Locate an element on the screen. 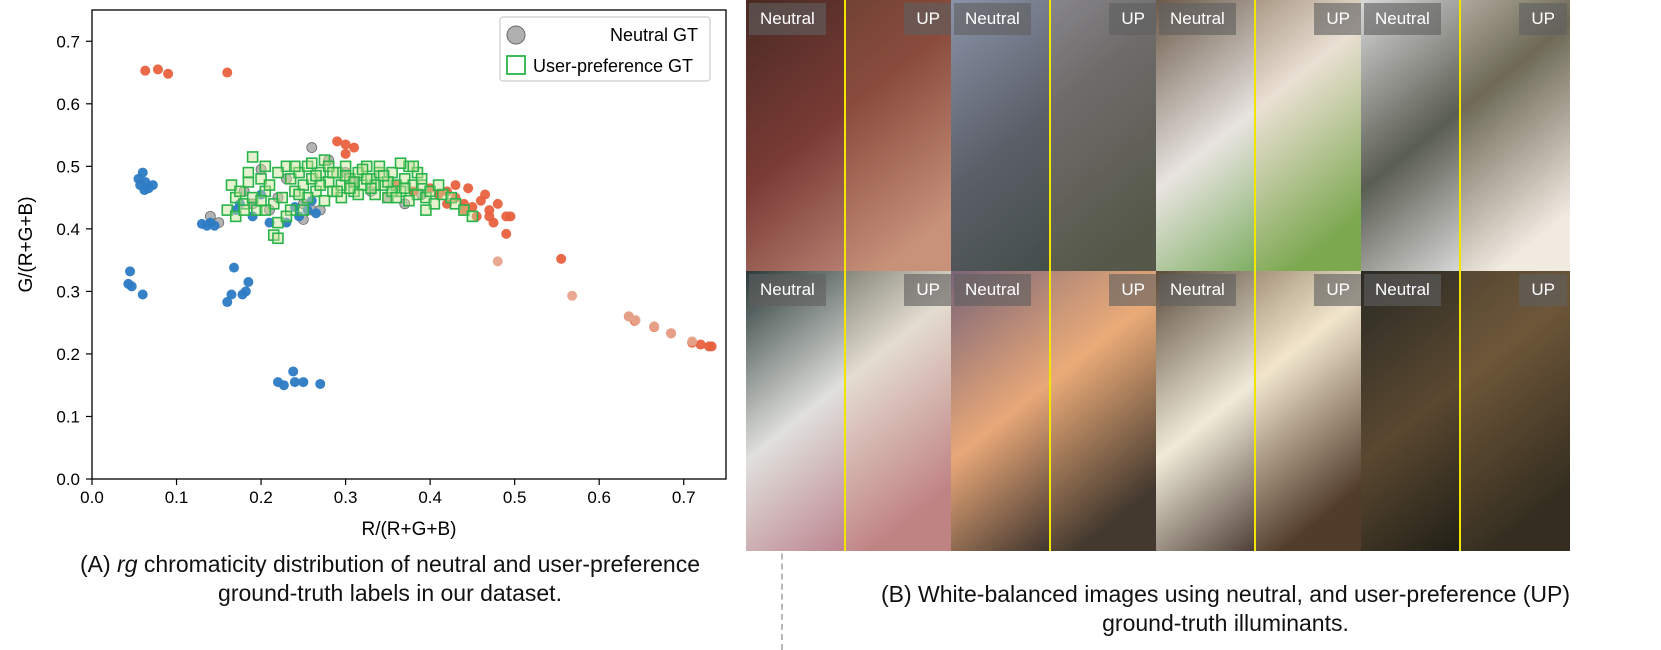 The width and height of the screenshot is (1661, 650). photo-image-snowy-stairs is located at coordinates (1465, 140).